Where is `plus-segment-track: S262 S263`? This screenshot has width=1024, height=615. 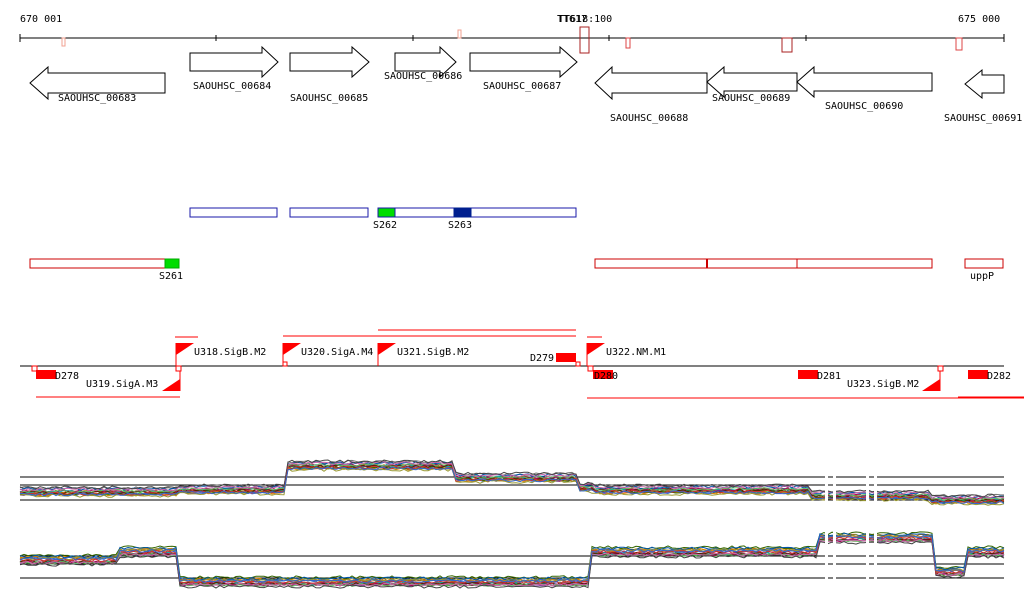 plus-segment-track: S262 S263 is located at coordinates (383, 219).